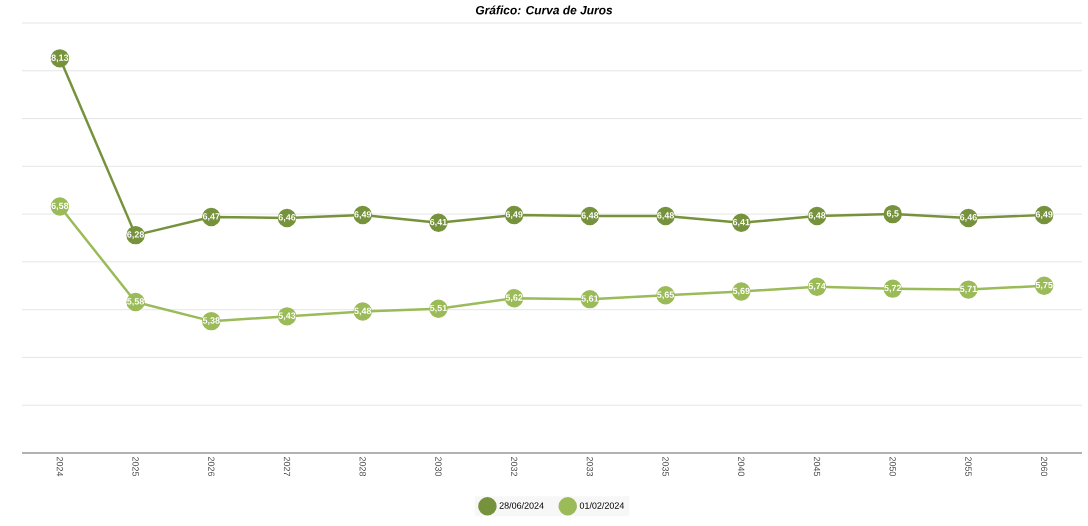 Image resolution: width=1088 pixels, height=526 pixels. Describe the element at coordinates (60, 206) in the screenshot. I see `data-label: 6,58` at that location.